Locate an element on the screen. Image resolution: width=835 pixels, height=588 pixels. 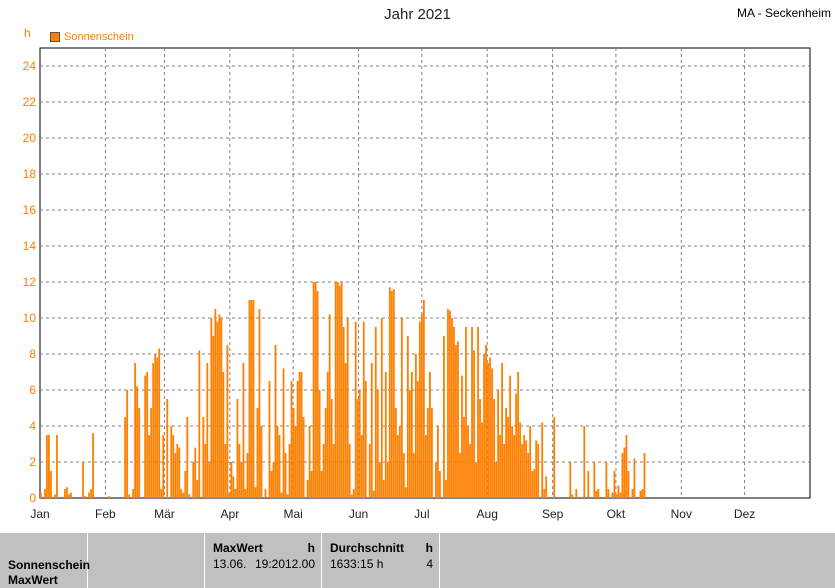
maxwert-header: MaxWert is located at coordinates (238, 548).